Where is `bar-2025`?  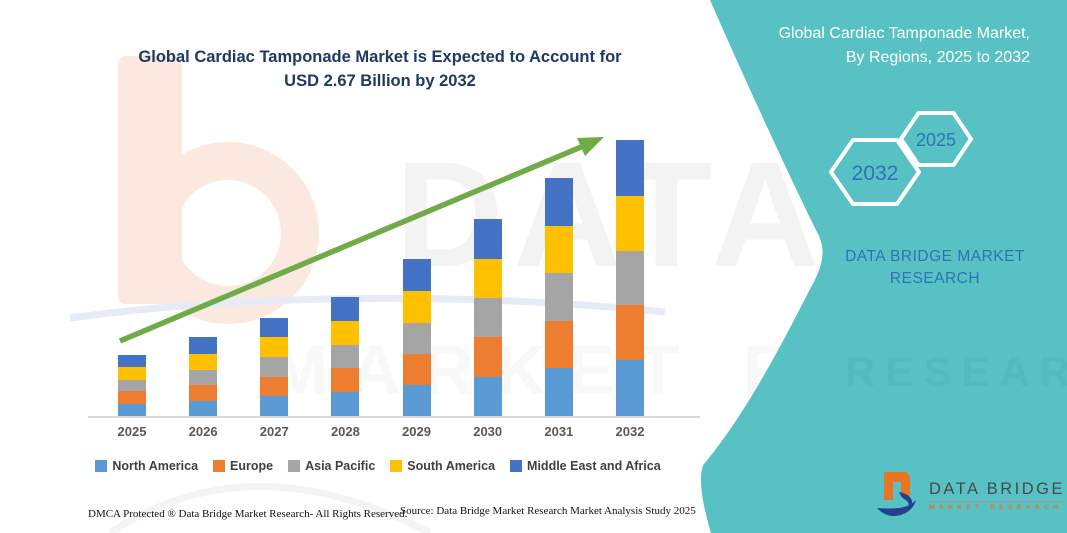
bar-2025 is located at coordinates (132, 385).